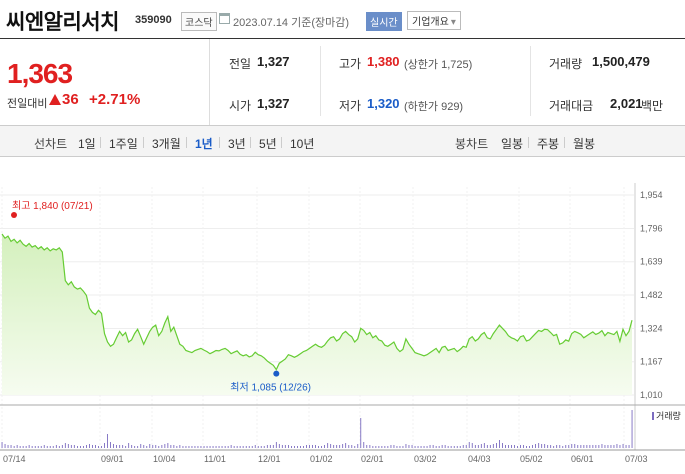 This screenshot has width=685, height=474. What do you see at coordinates (651, 295) in the screenshot?
I see `y-tick-label: 1,482` at bounding box center [651, 295].